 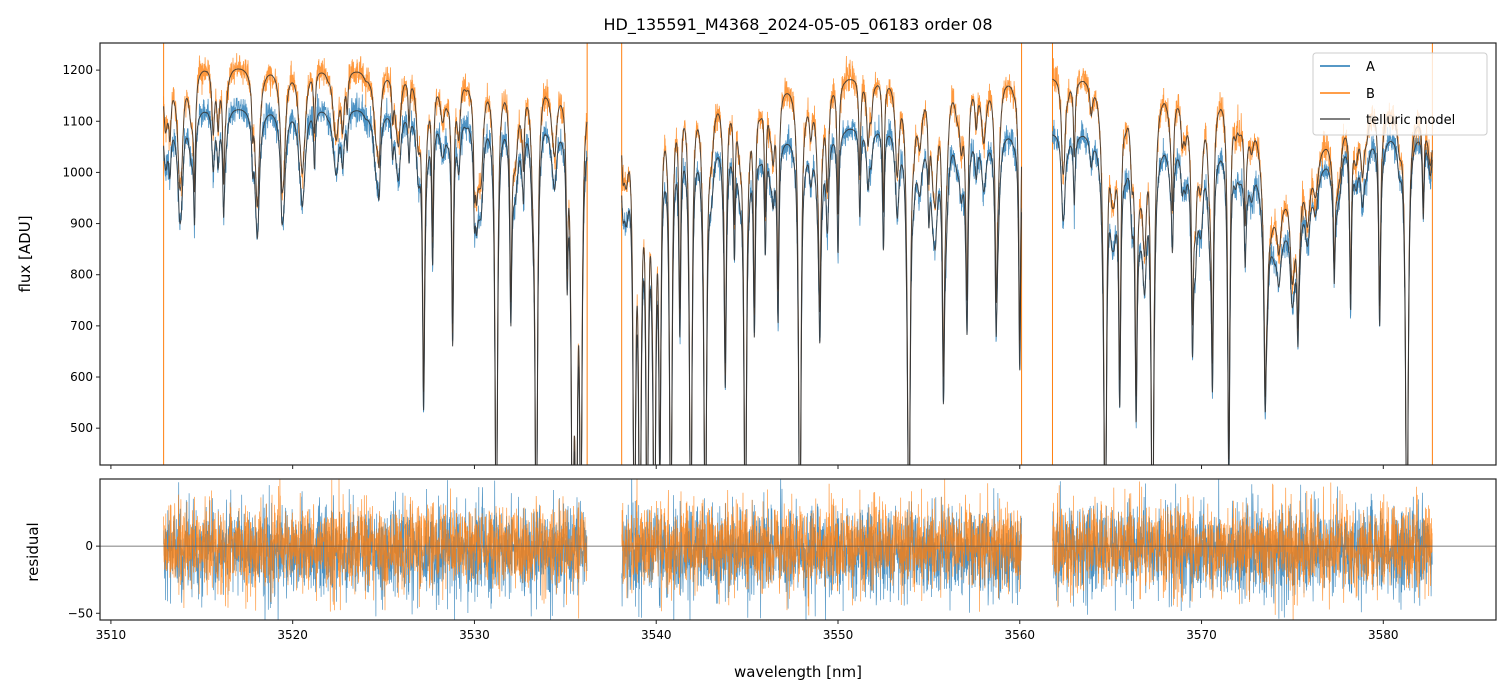 What do you see at coordinates (838, 635) in the screenshot?
I see `x-tick-label: 3550` at bounding box center [838, 635].